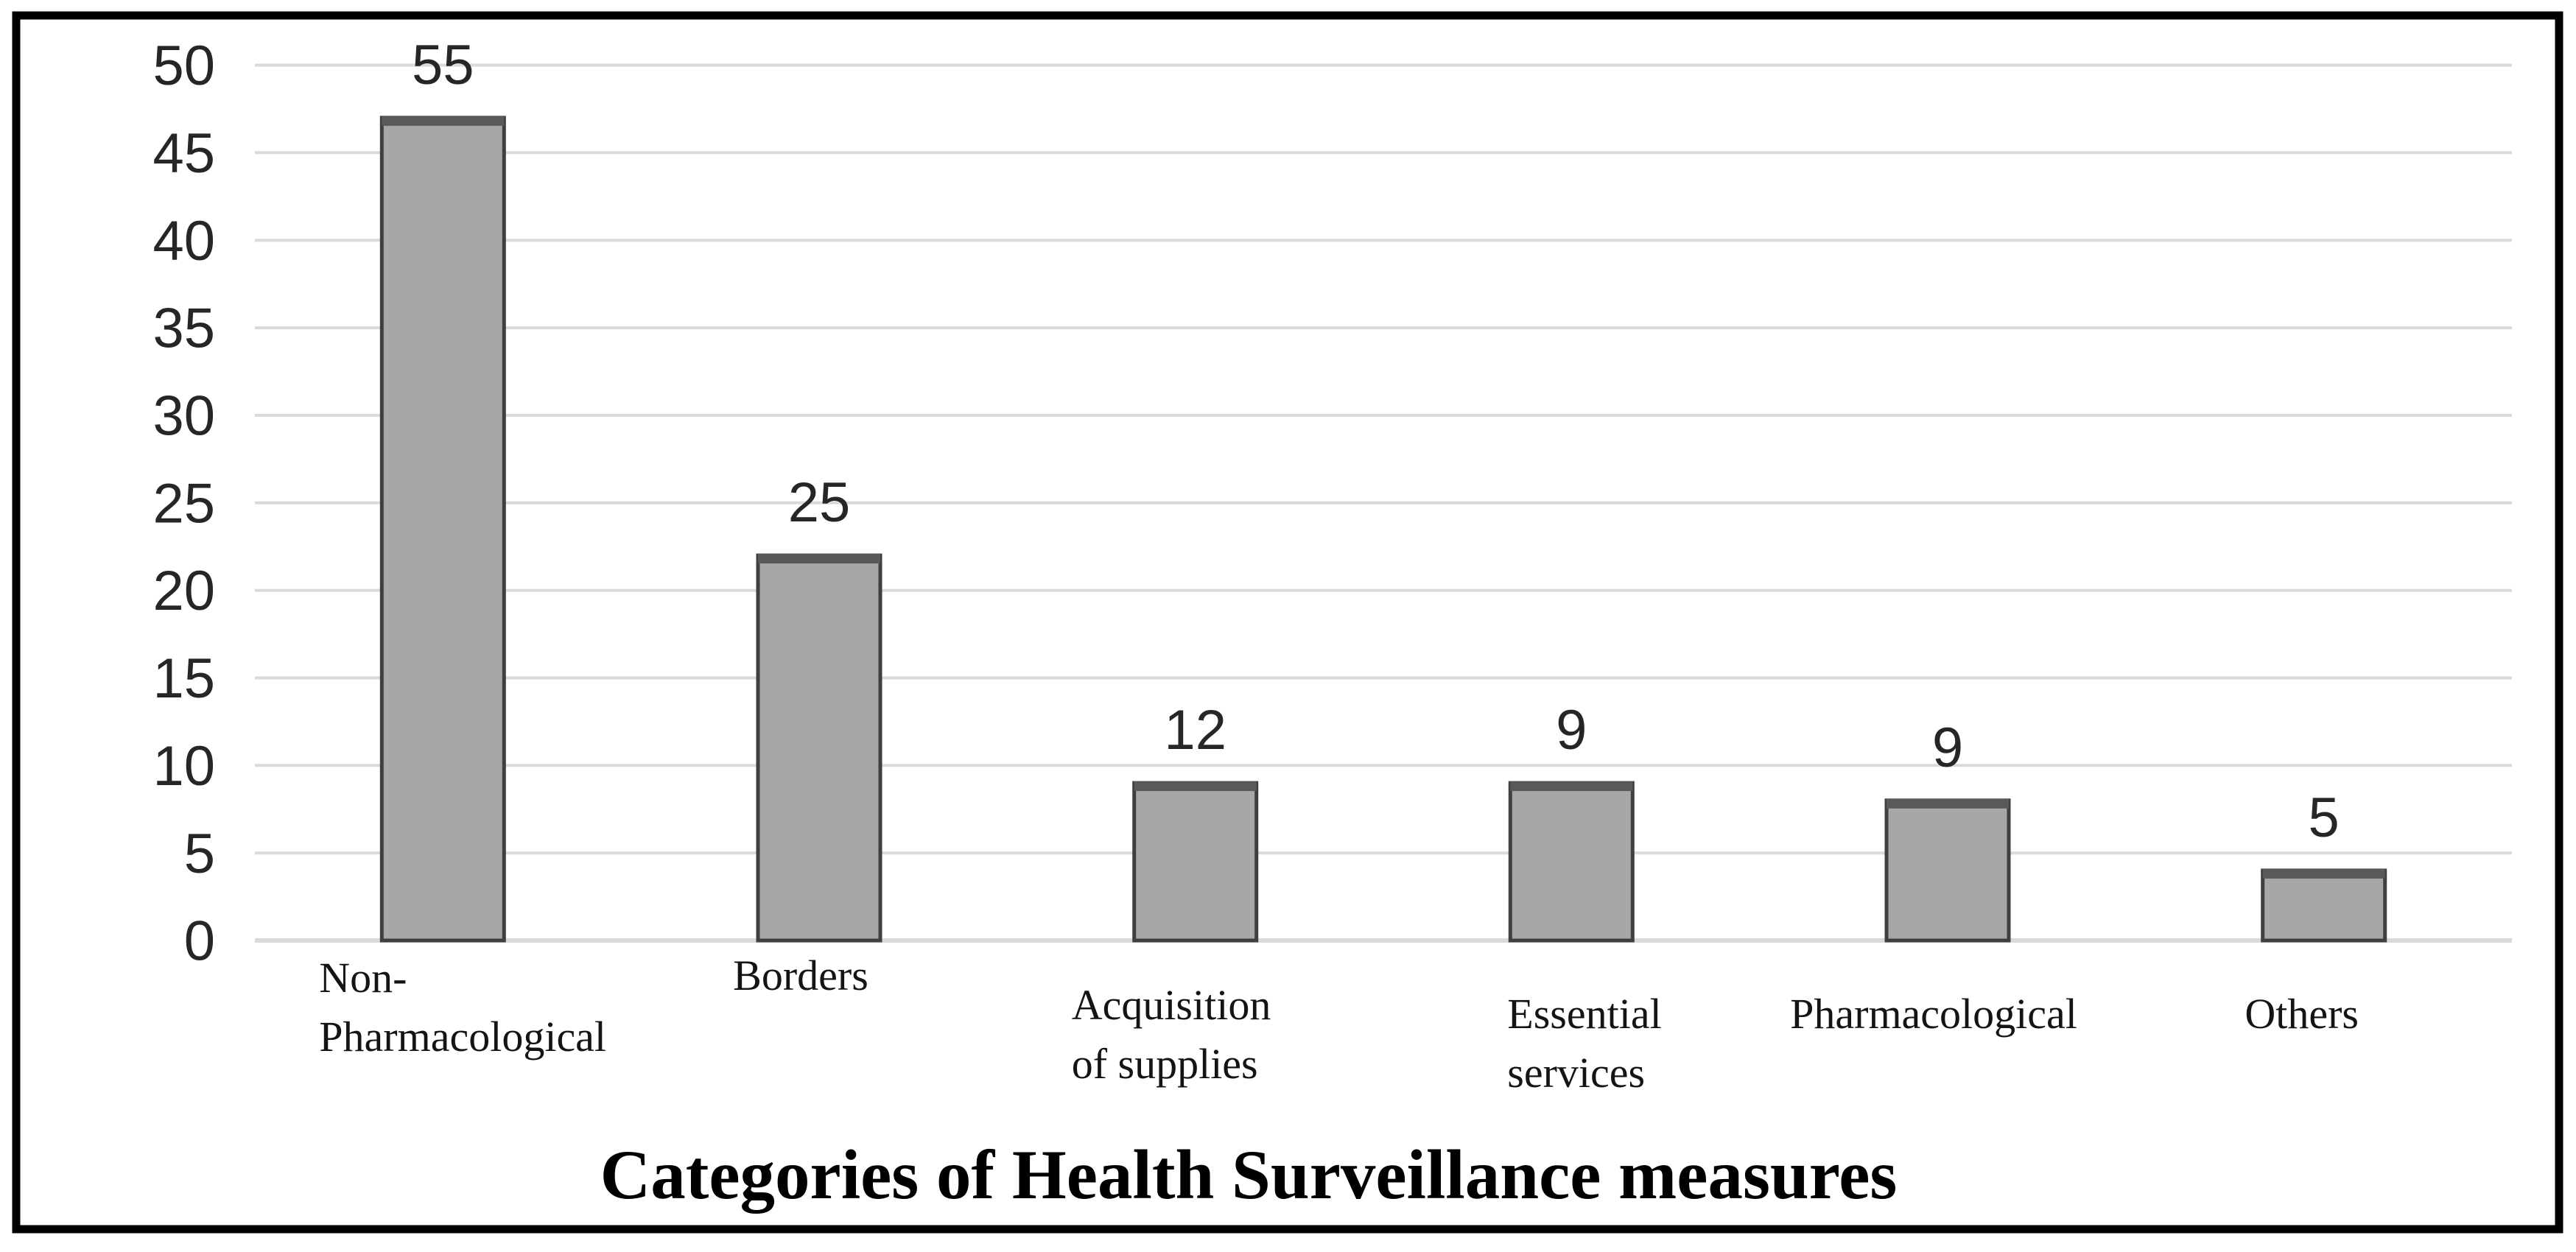  What do you see at coordinates (183, 329) in the screenshot?
I see `y-tick-label: 35` at bounding box center [183, 329].